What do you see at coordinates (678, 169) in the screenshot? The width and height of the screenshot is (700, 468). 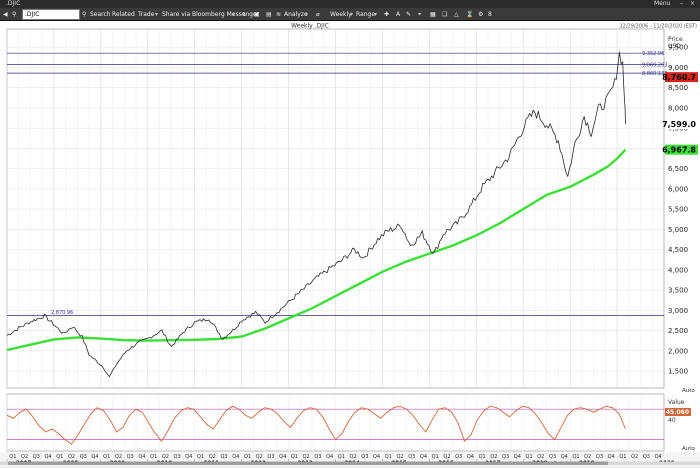 I see `y-tick-label: 6,500` at bounding box center [678, 169].